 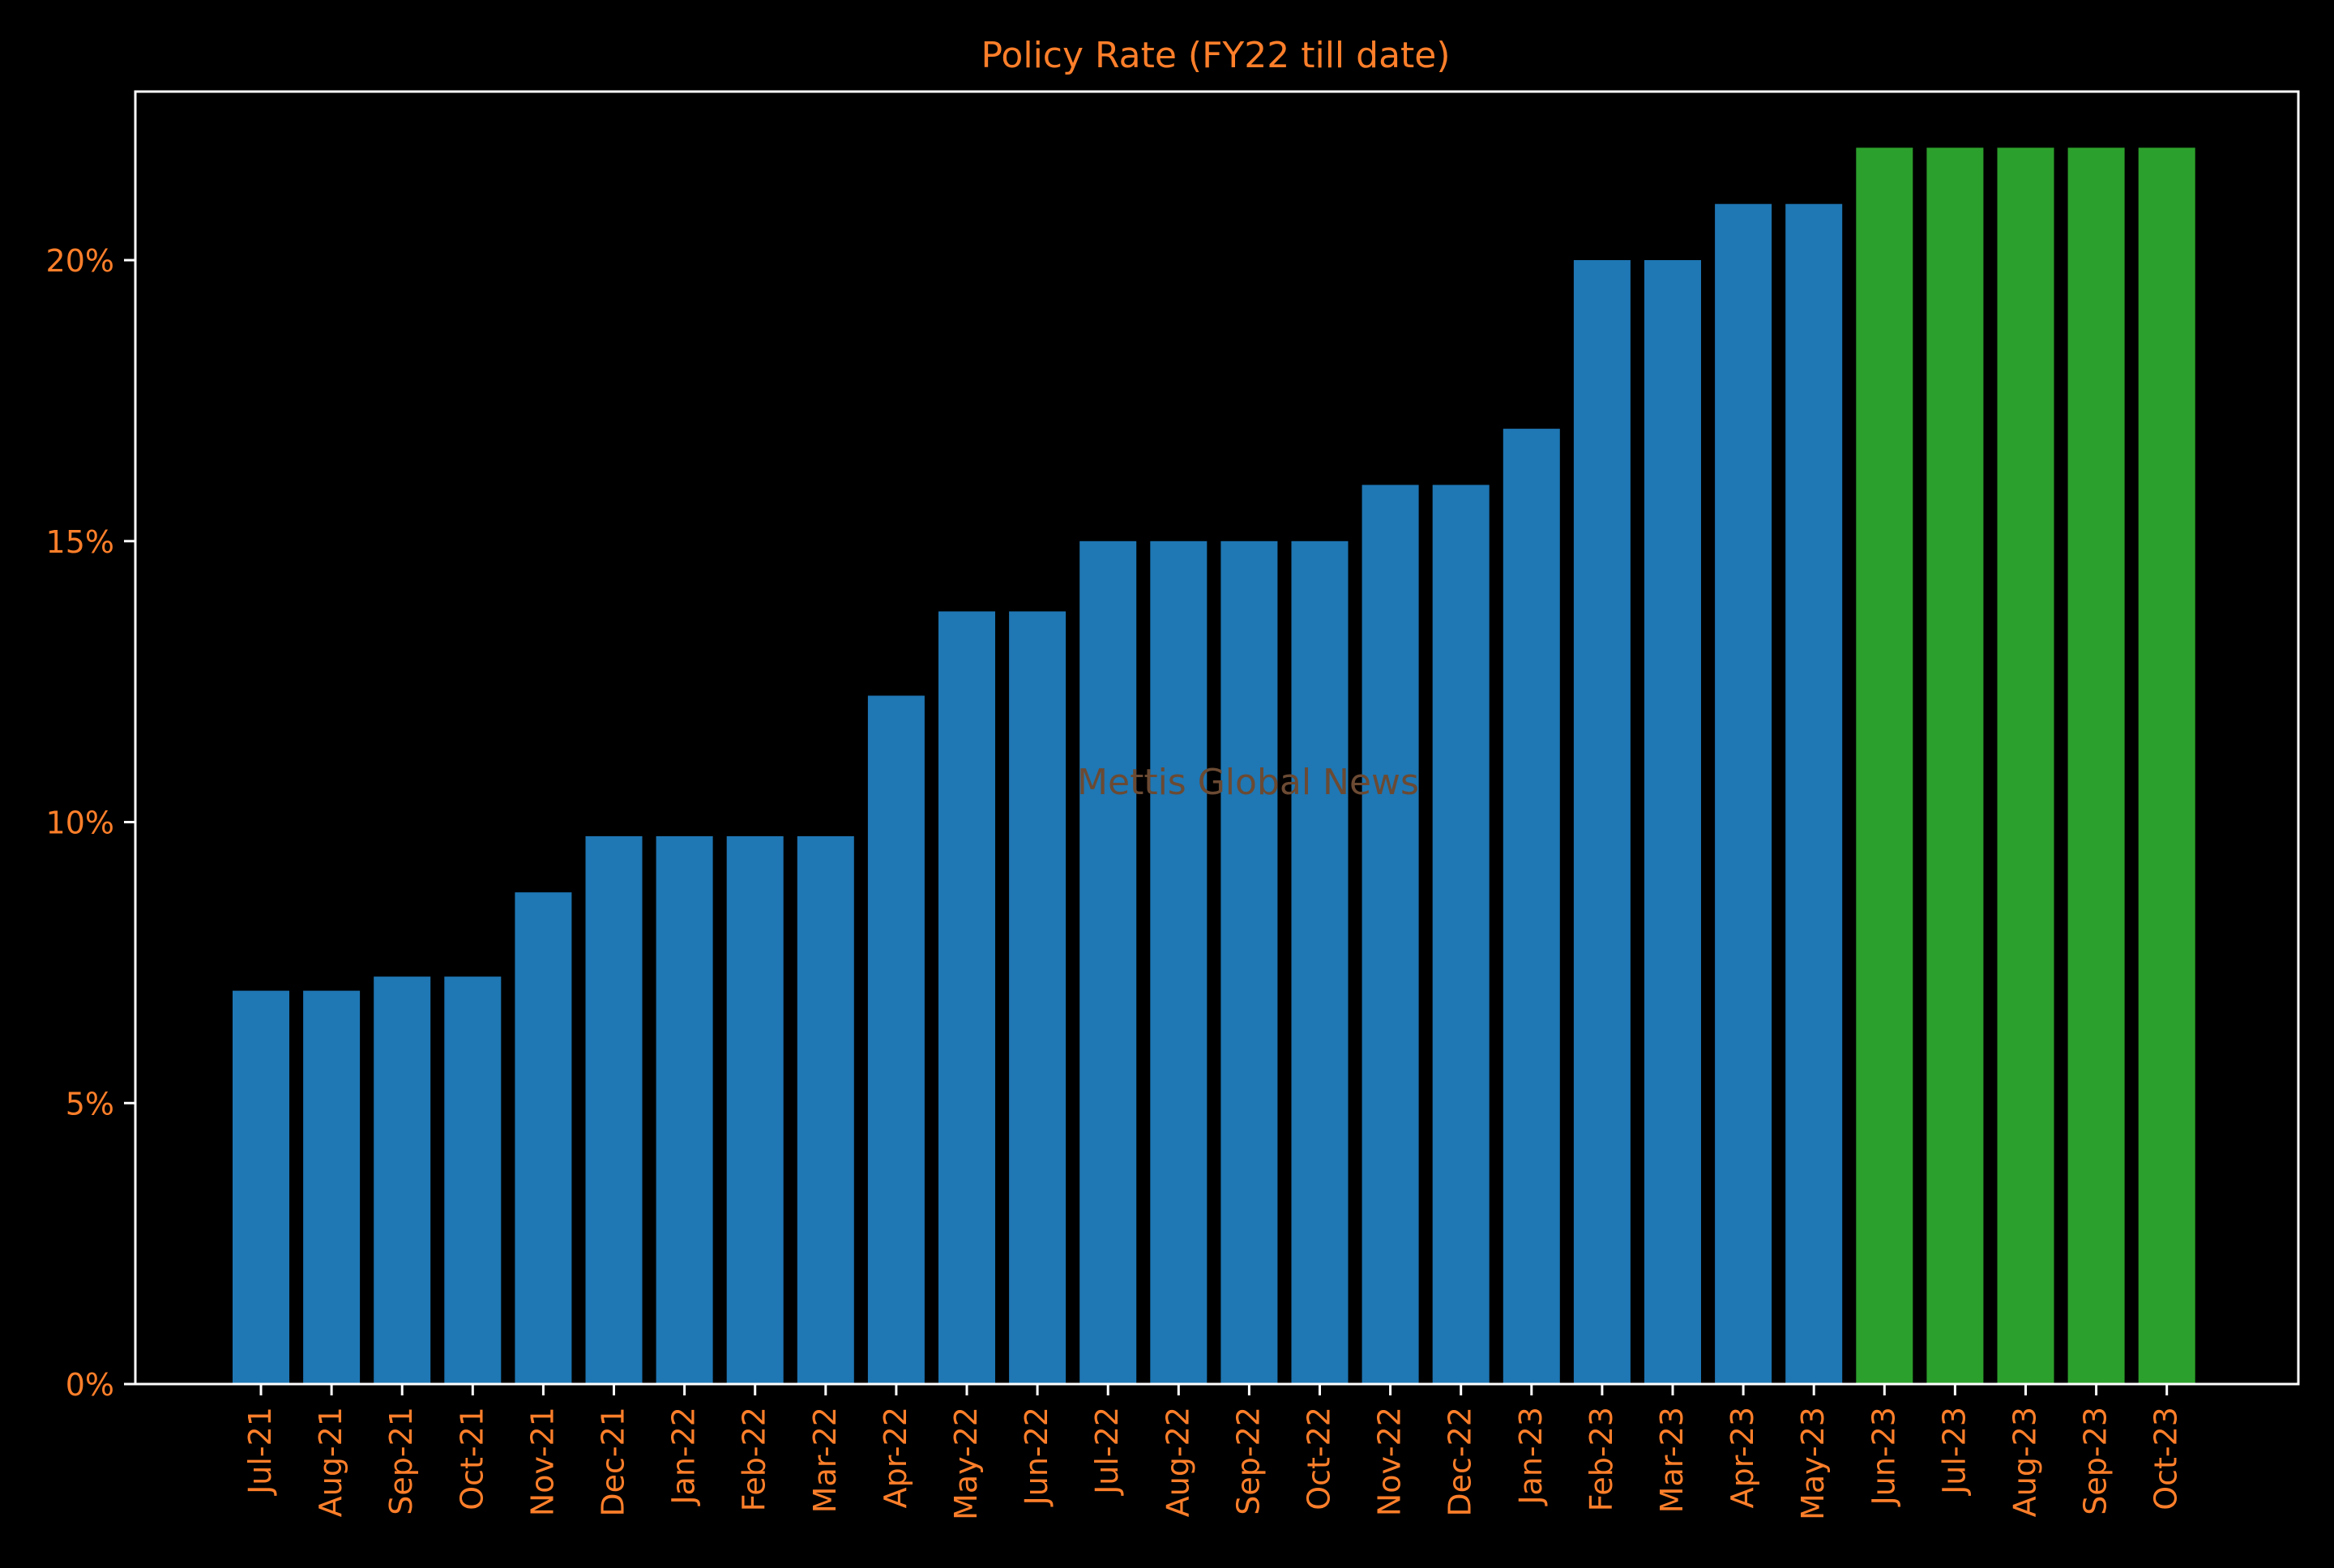 What do you see at coordinates (2025, 1462) in the screenshot?
I see `x-tick-label: Aug-23` at bounding box center [2025, 1462].